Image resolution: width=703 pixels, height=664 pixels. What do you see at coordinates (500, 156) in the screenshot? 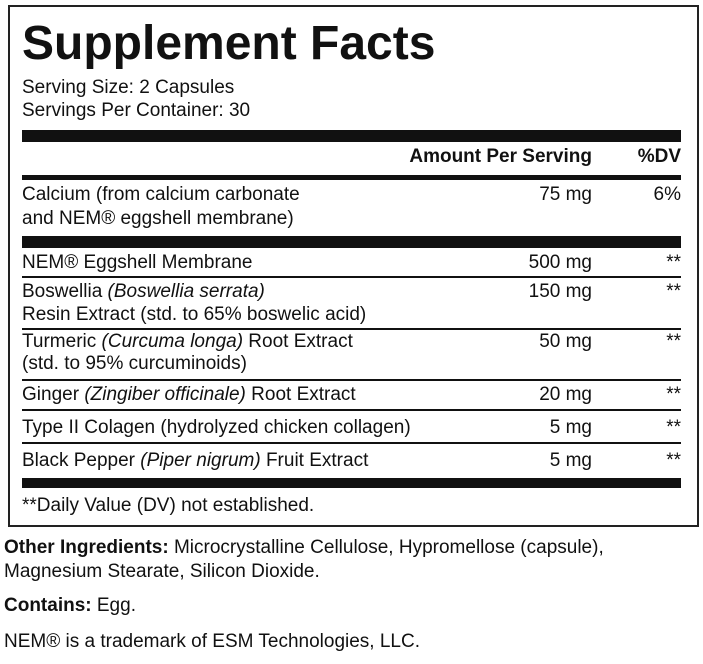
I see `column-header: Amount Per Serving` at bounding box center [500, 156].